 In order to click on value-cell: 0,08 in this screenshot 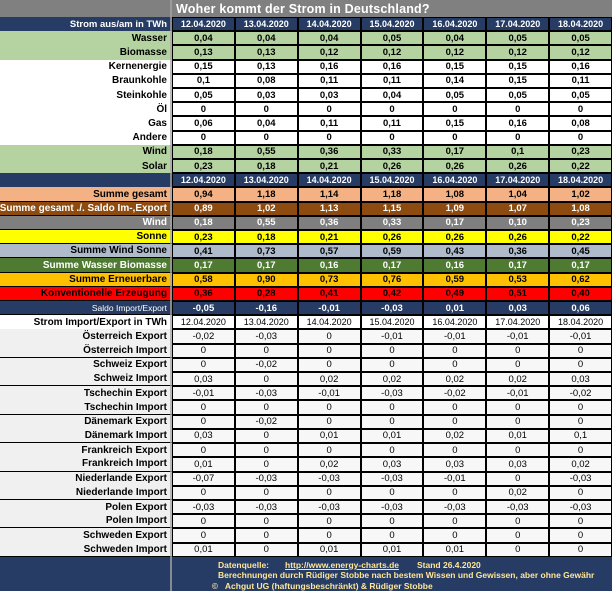, I will do `click(266, 81)`.